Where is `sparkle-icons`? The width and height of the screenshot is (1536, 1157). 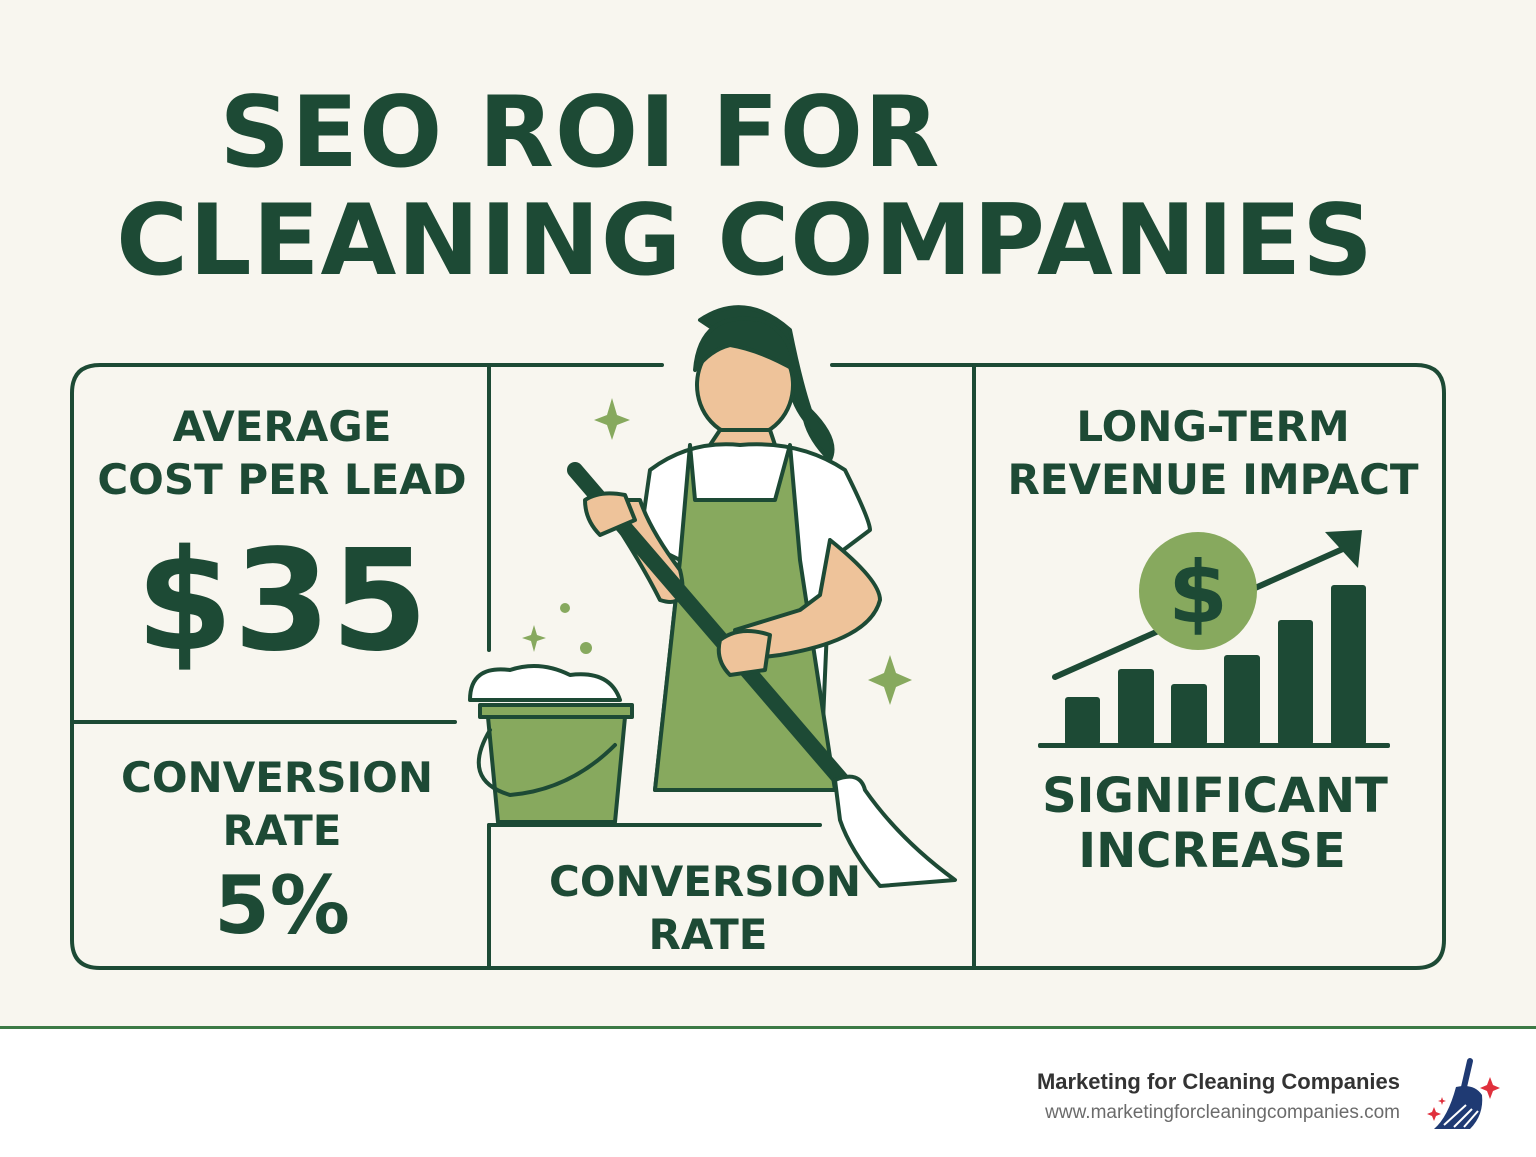 sparkle-icons is located at coordinates (717, 551).